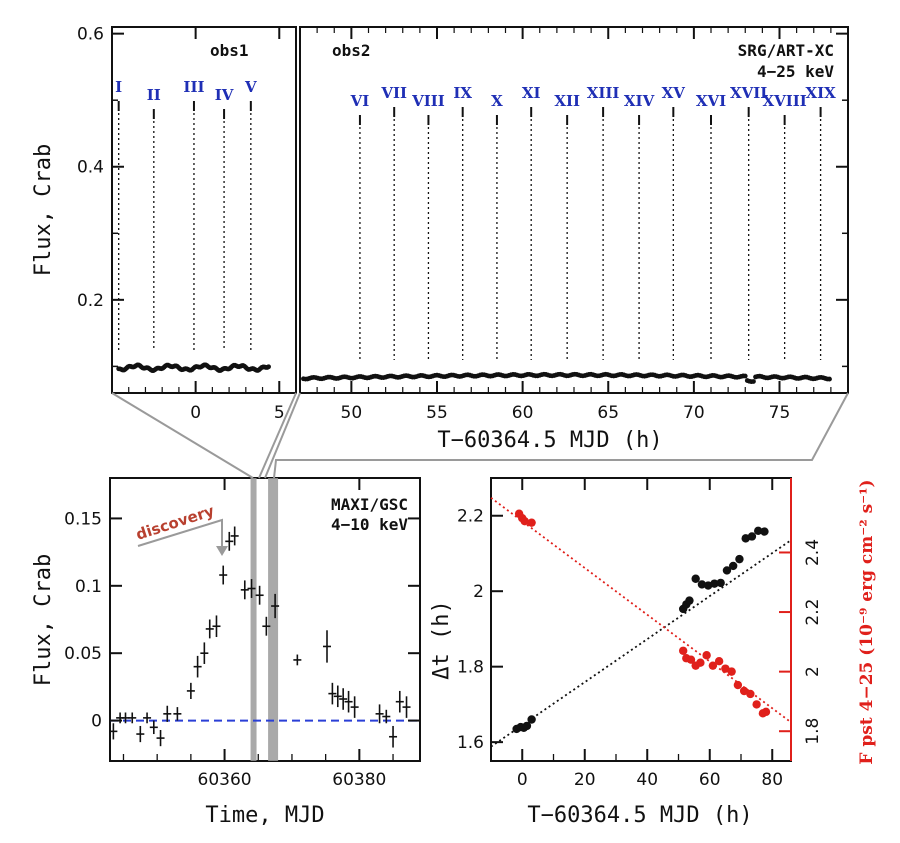 The height and width of the screenshot is (843, 900). Describe the element at coordinates (710, 780) in the screenshot. I see `bottom-right-x-tick-label: 60` at that location.